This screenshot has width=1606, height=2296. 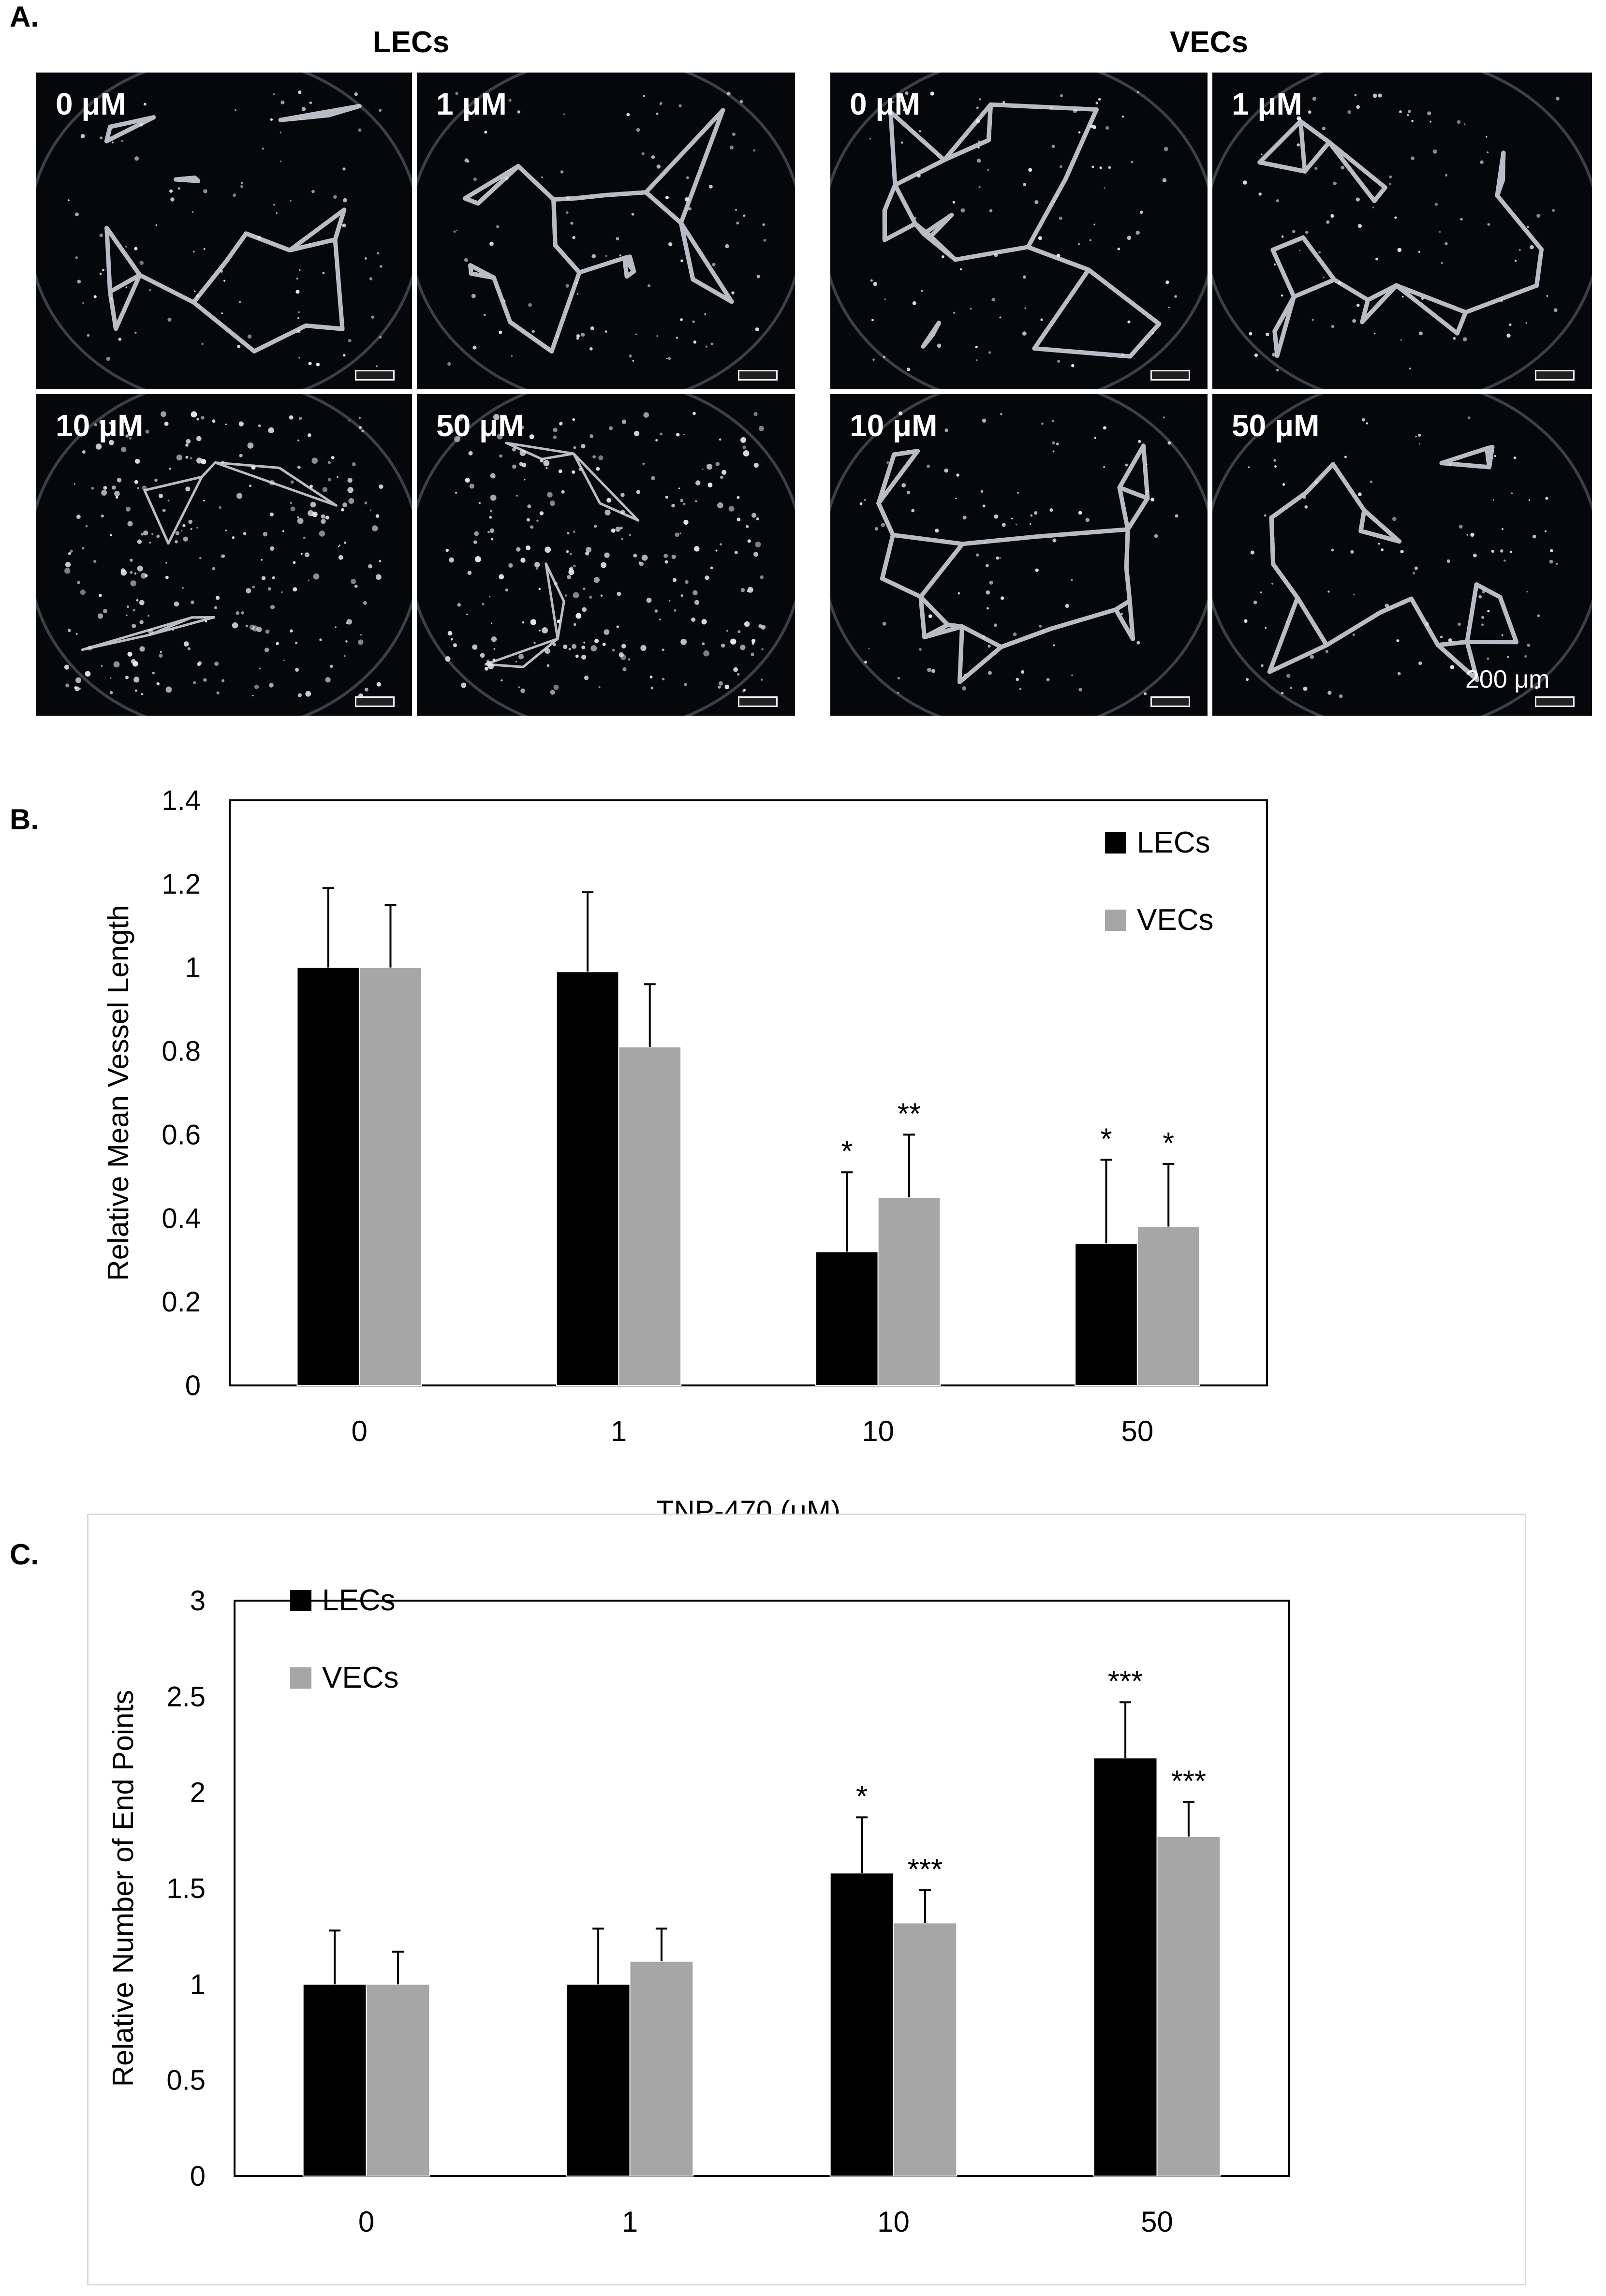 What do you see at coordinates (1402, 555) in the screenshot?
I see `micrograph-vecs-3: 50 μM` at bounding box center [1402, 555].